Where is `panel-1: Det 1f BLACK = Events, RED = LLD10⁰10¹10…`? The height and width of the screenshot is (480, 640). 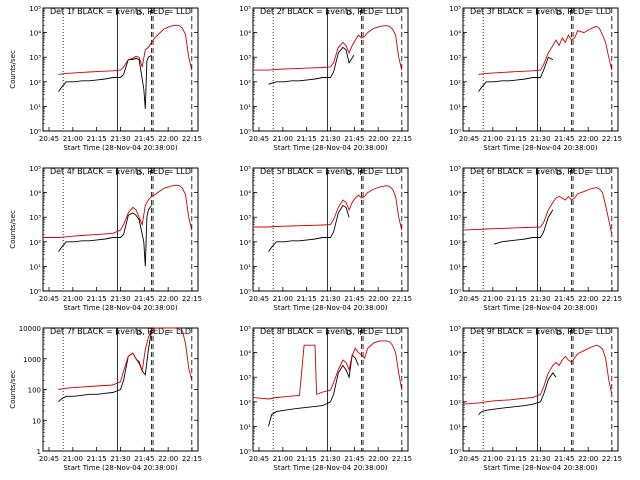
panel-1: Det 1f BLACK = Events, RED = LLD10⁰10¹10… is located at coordinates (105, 78).